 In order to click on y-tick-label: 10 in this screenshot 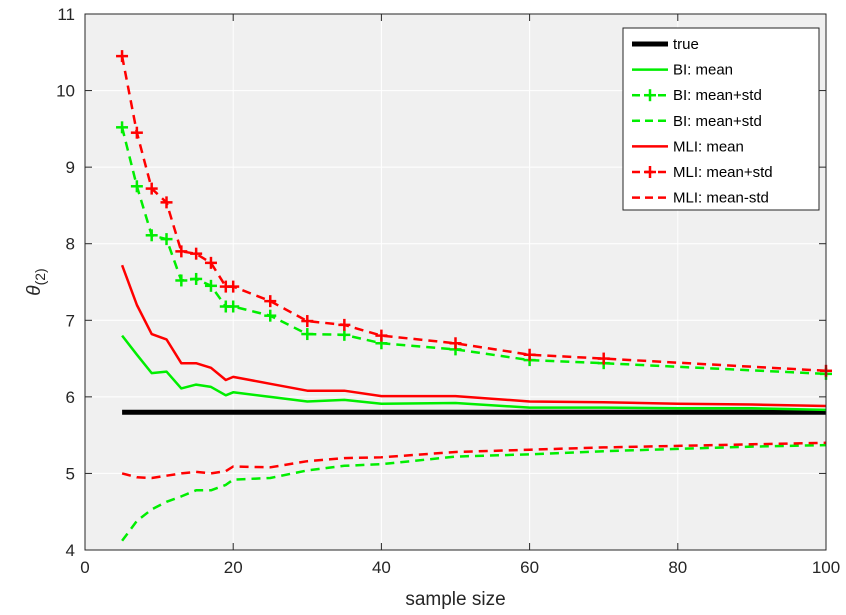, I will do `click(65, 91)`.